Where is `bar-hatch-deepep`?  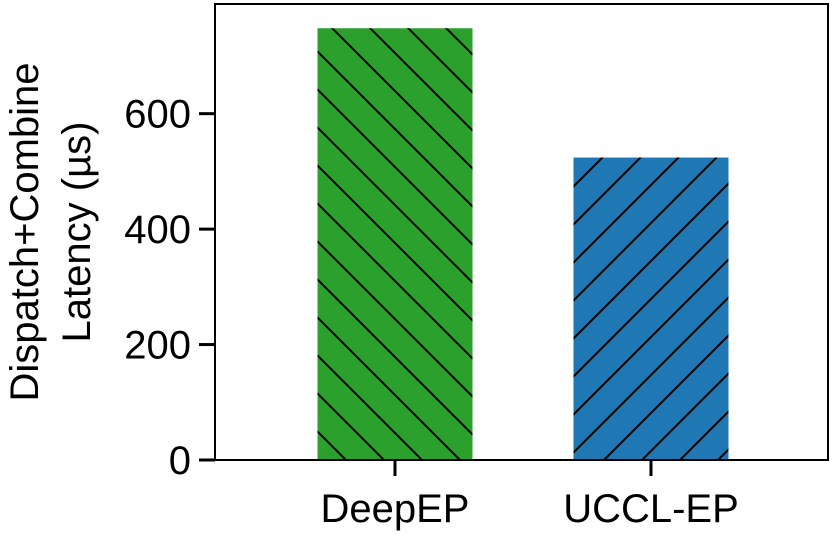
bar-hatch-deepep is located at coordinates (395, 244).